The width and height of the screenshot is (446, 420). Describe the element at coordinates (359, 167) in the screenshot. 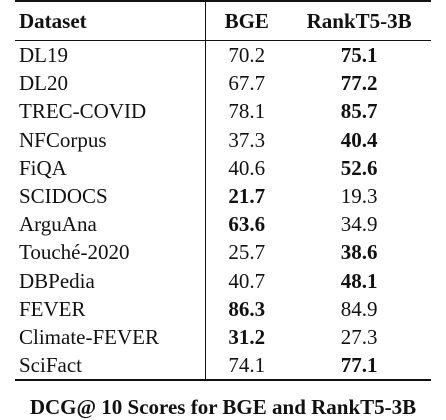

I see `rankt5-score-cell: 52.6` at that location.